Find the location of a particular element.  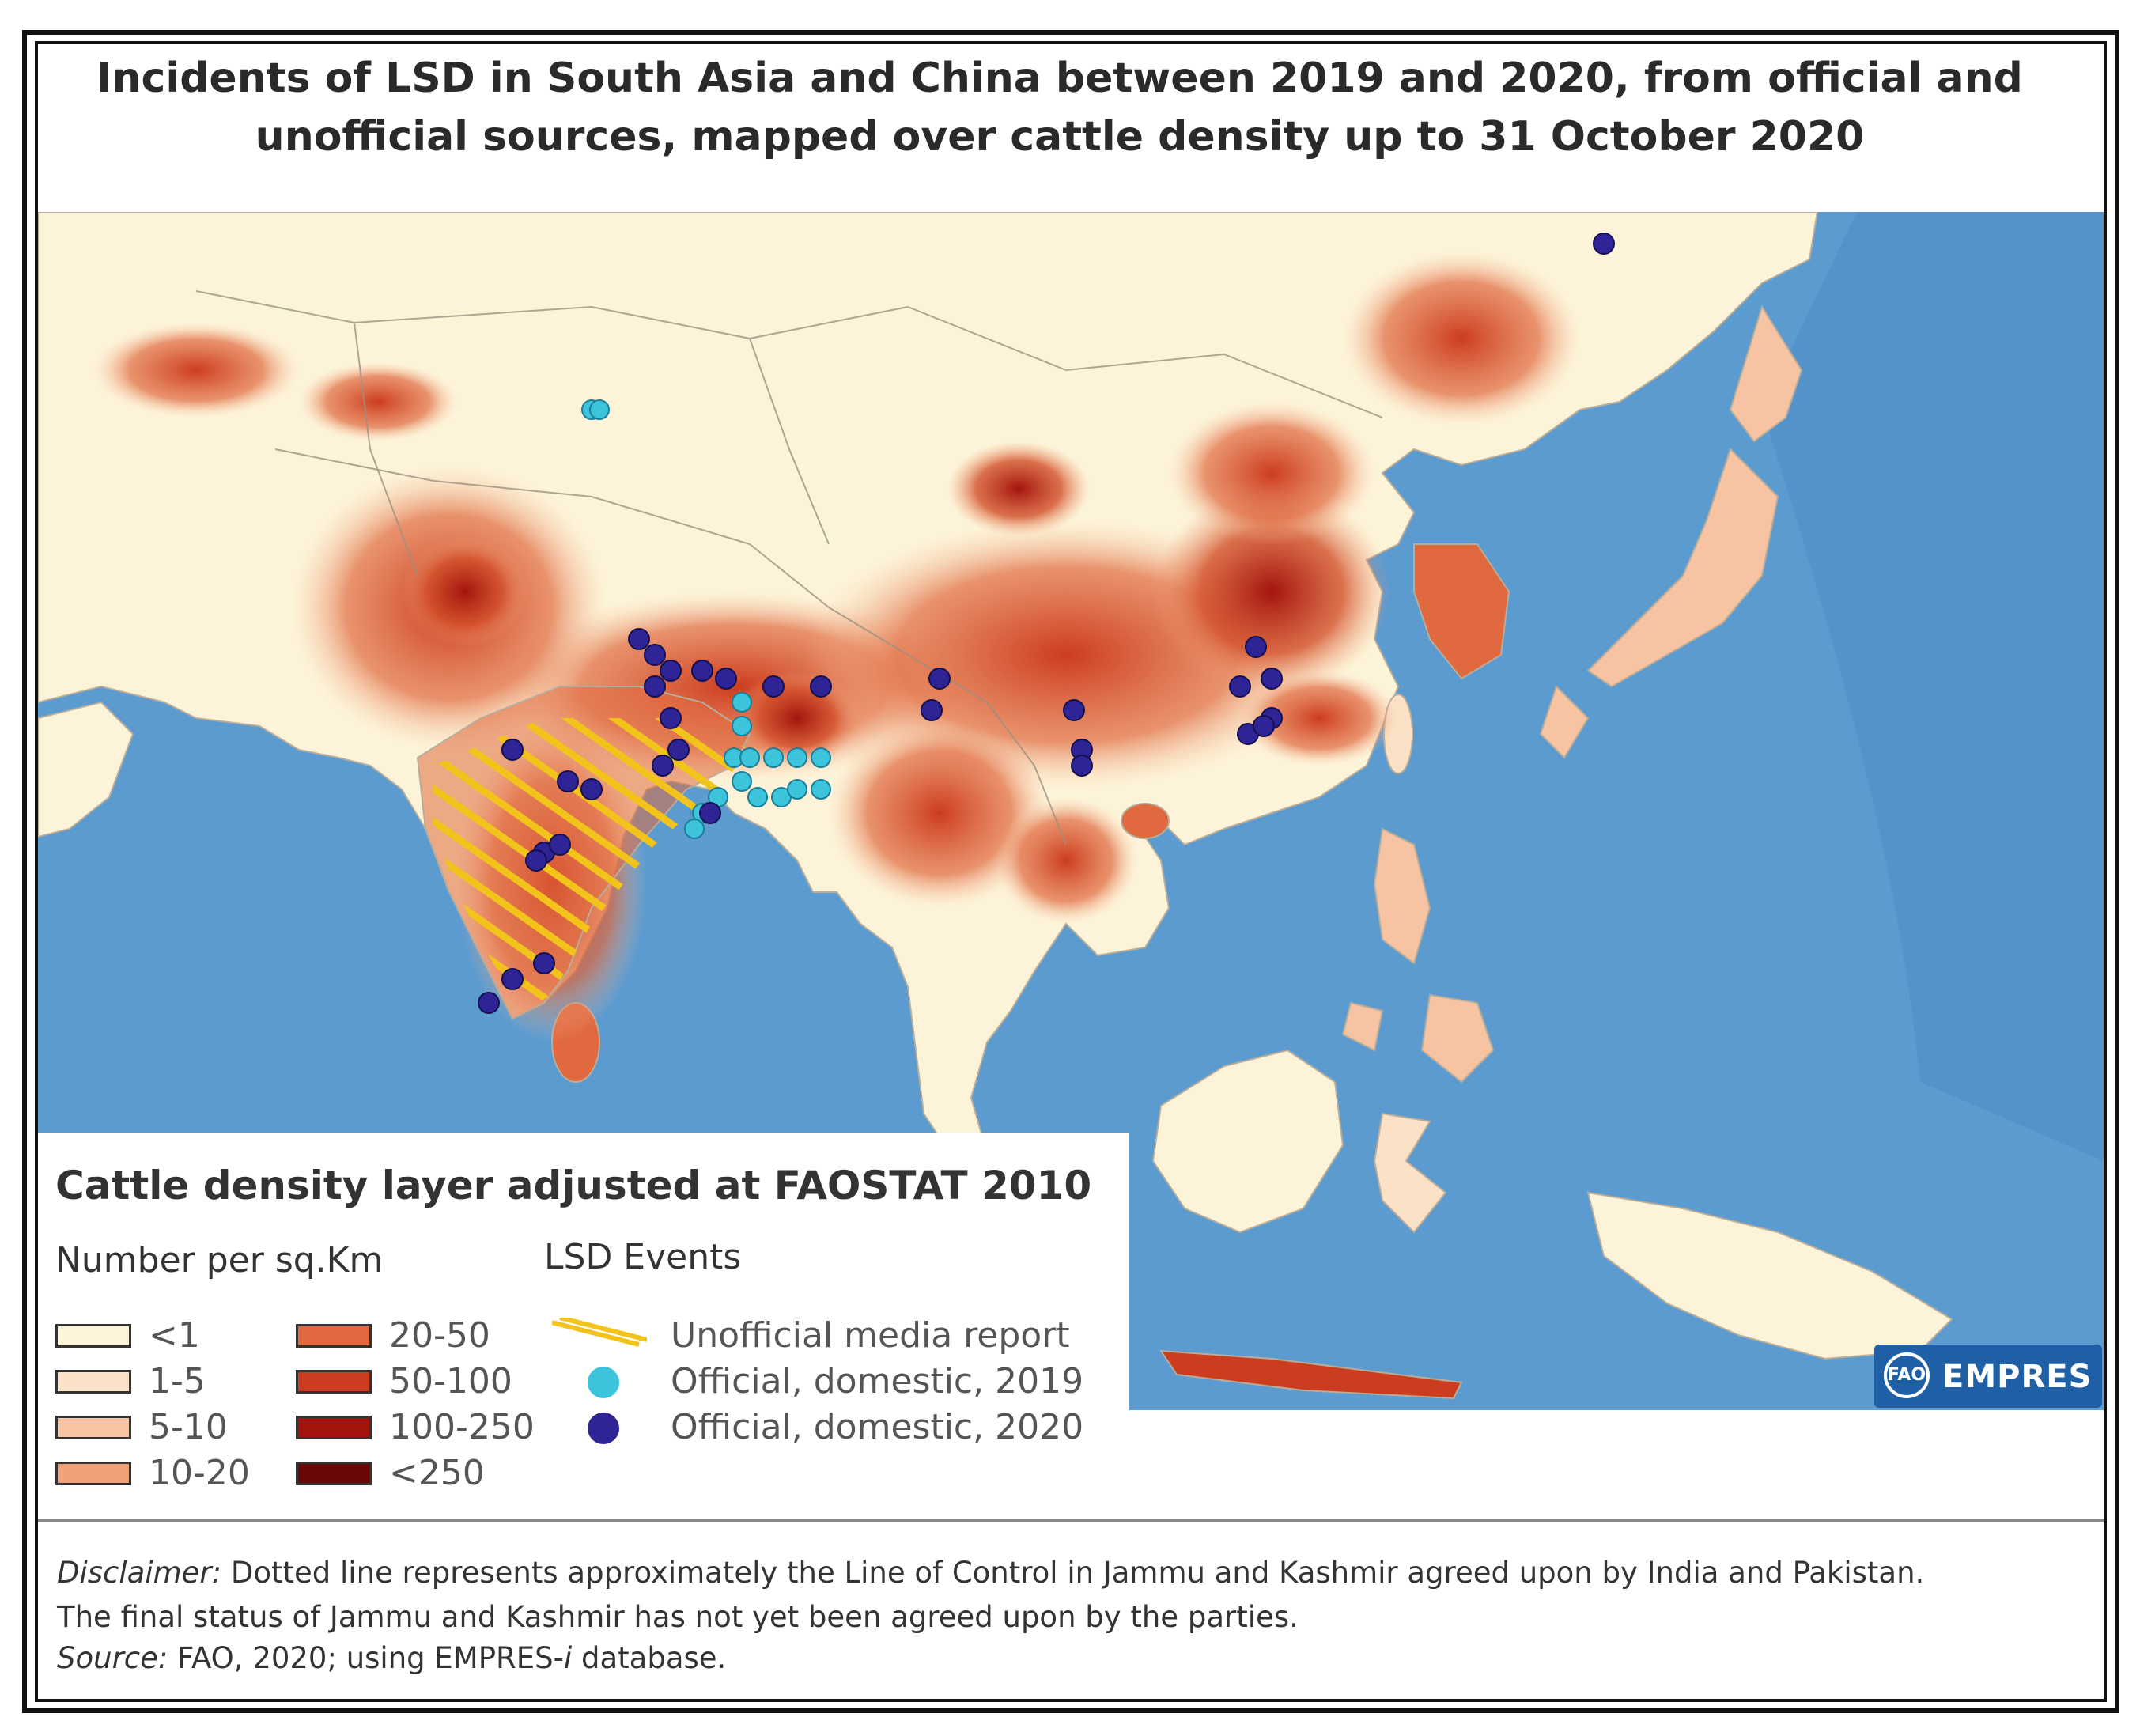

source-italic: i is located at coordinates (568, 1658).